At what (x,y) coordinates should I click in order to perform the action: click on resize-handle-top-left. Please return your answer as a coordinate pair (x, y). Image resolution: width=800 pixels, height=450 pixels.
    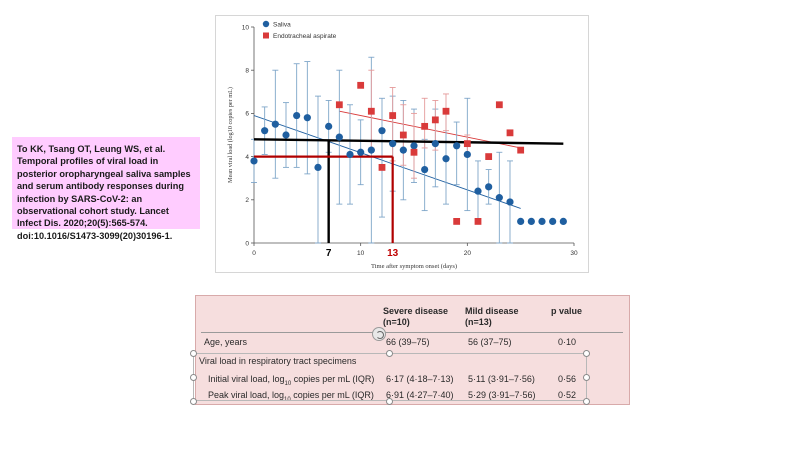
    Looking at the image, I should click on (193, 353).